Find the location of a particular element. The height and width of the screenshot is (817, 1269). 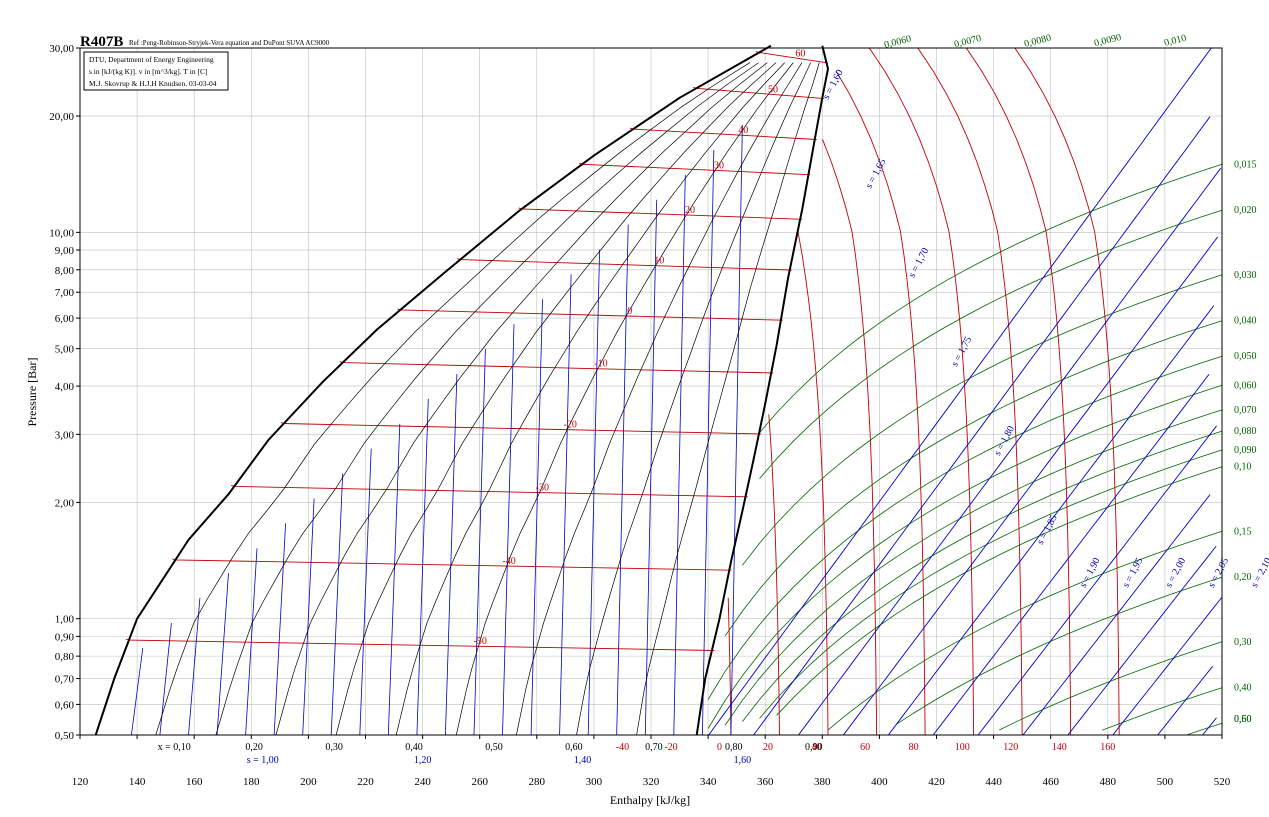

x-tick-label: 380 is located at coordinates (822, 782).